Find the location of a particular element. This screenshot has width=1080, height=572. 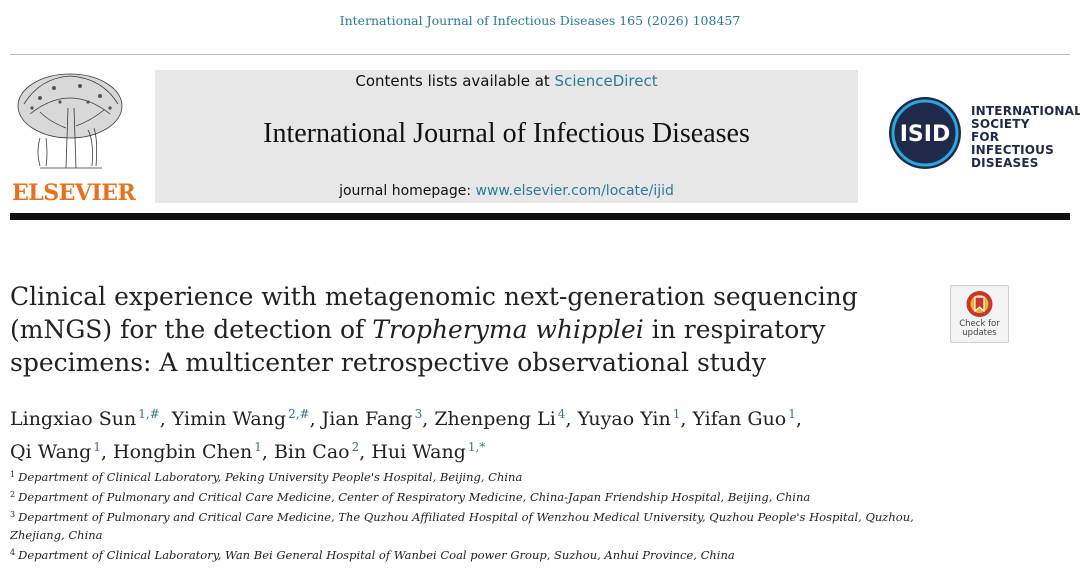

author-name: Jian Fang is located at coordinates (367, 419).